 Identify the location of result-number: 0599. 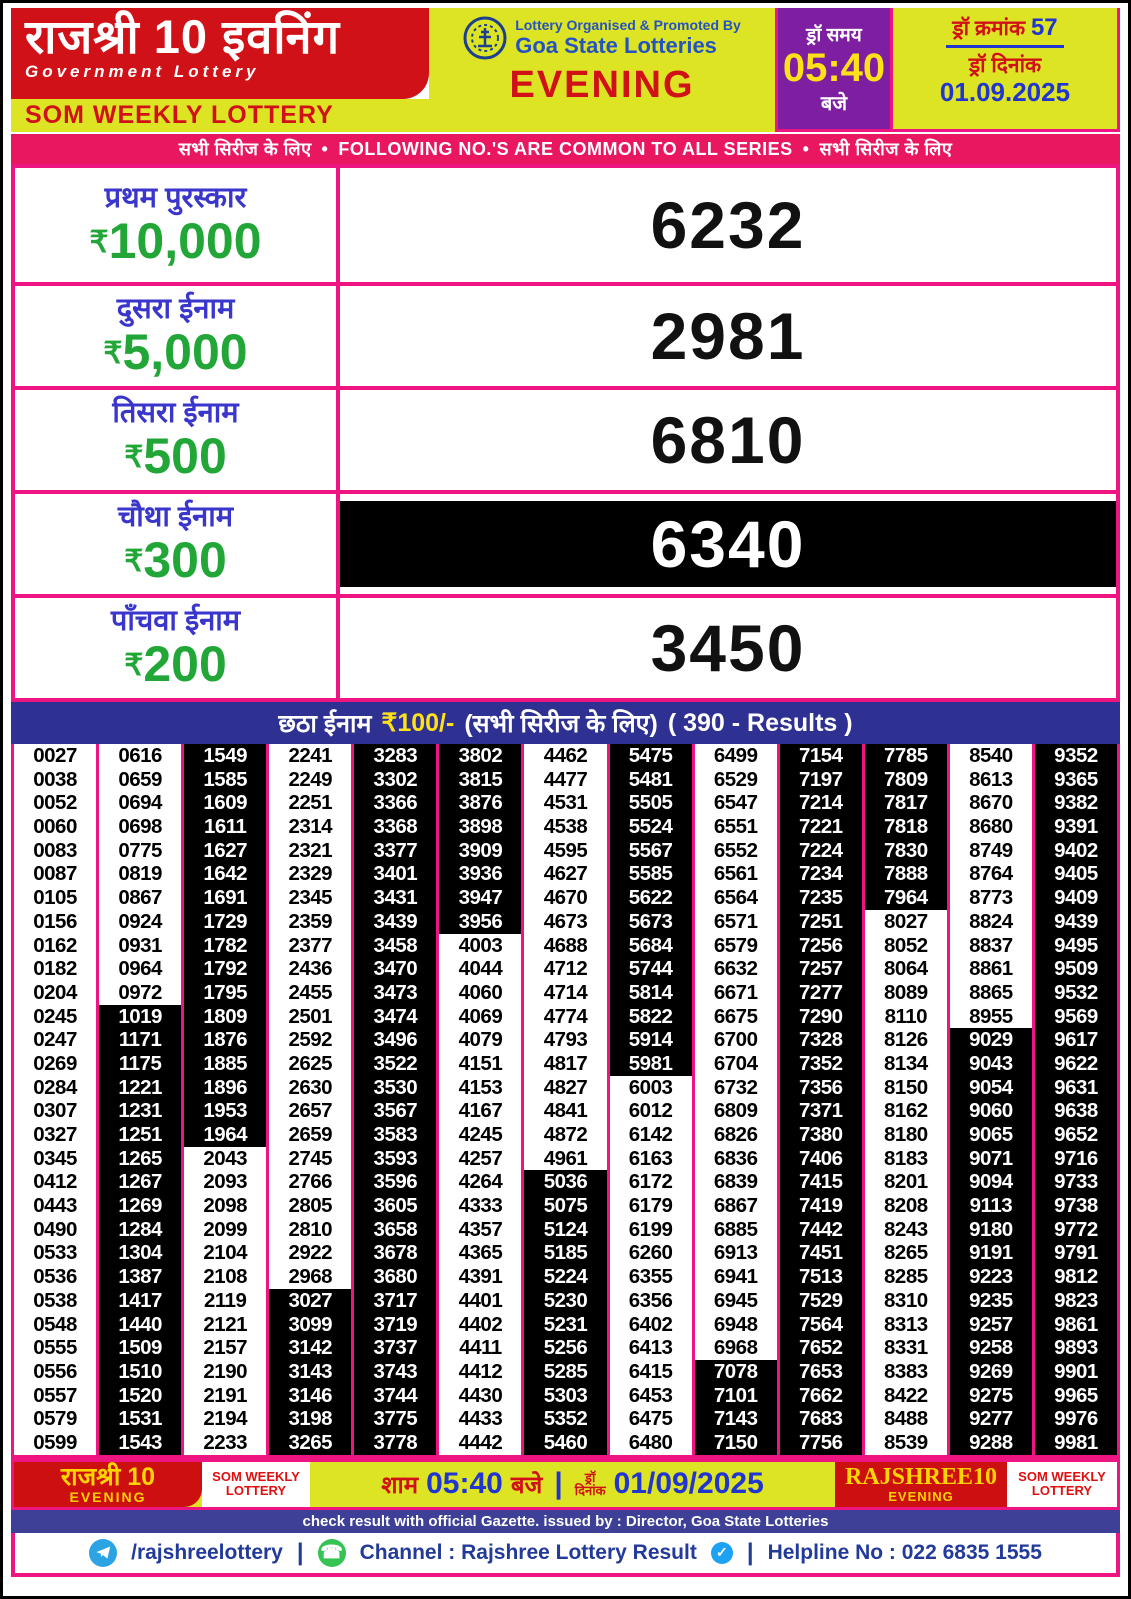
(55, 1442).